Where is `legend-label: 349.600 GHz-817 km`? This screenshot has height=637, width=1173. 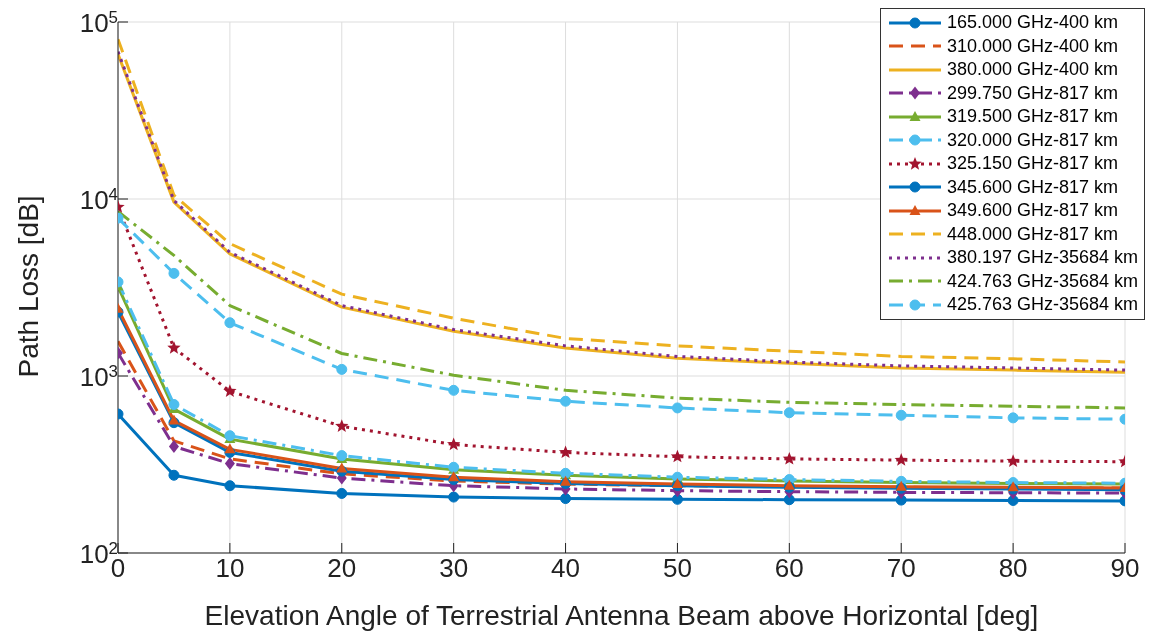 legend-label: 349.600 GHz-817 km is located at coordinates (1032, 210).